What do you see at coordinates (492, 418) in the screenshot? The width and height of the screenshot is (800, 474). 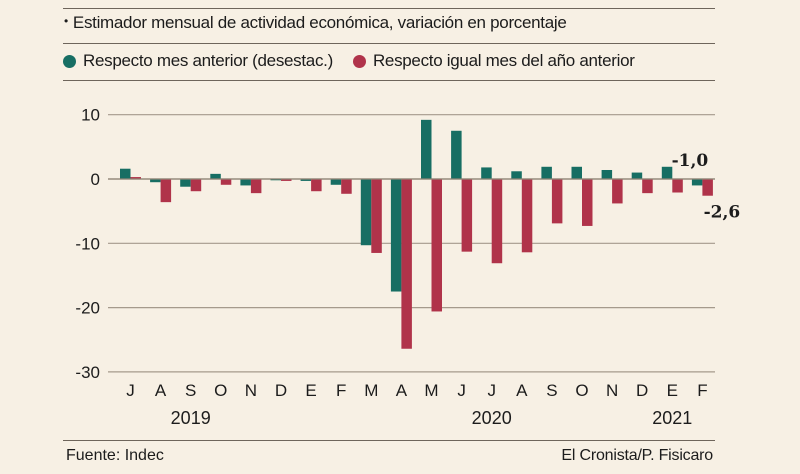 I see `year-label: 2020` at bounding box center [492, 418].